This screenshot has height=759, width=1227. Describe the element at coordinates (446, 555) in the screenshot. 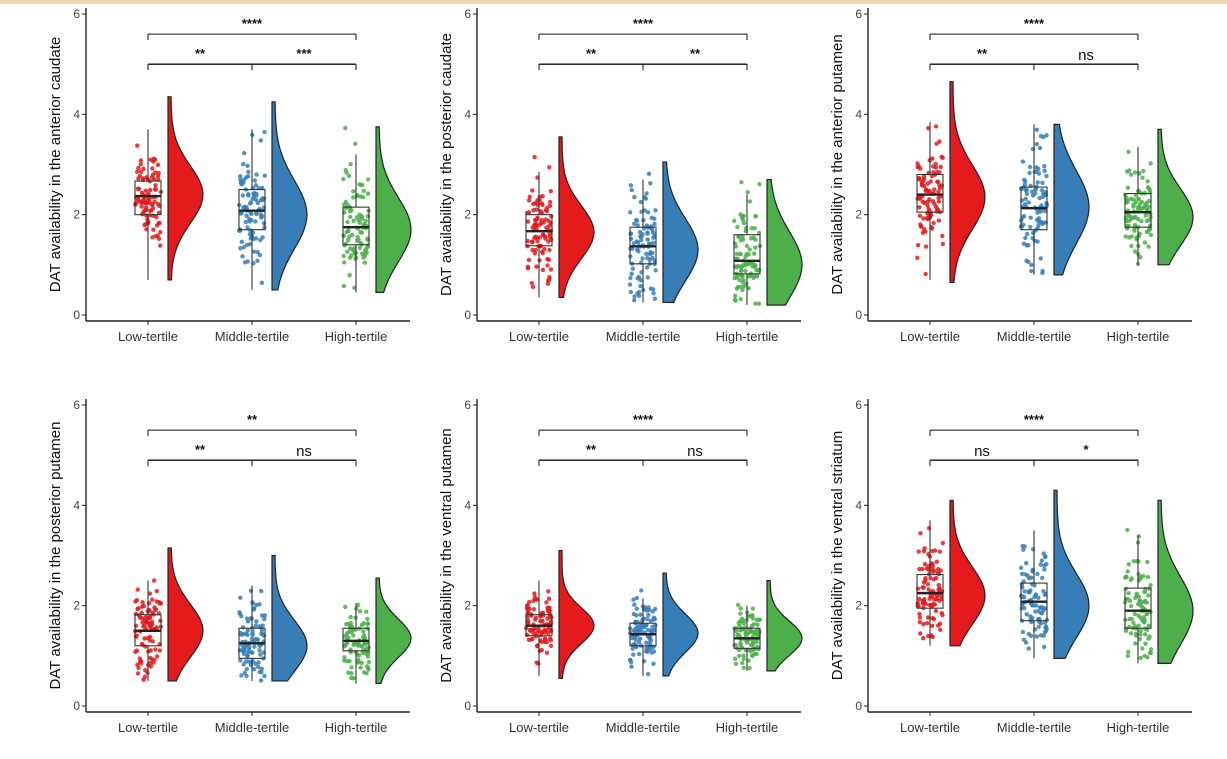

I see `y-axis-title: DAT availability in the ventral putamen` at that location.